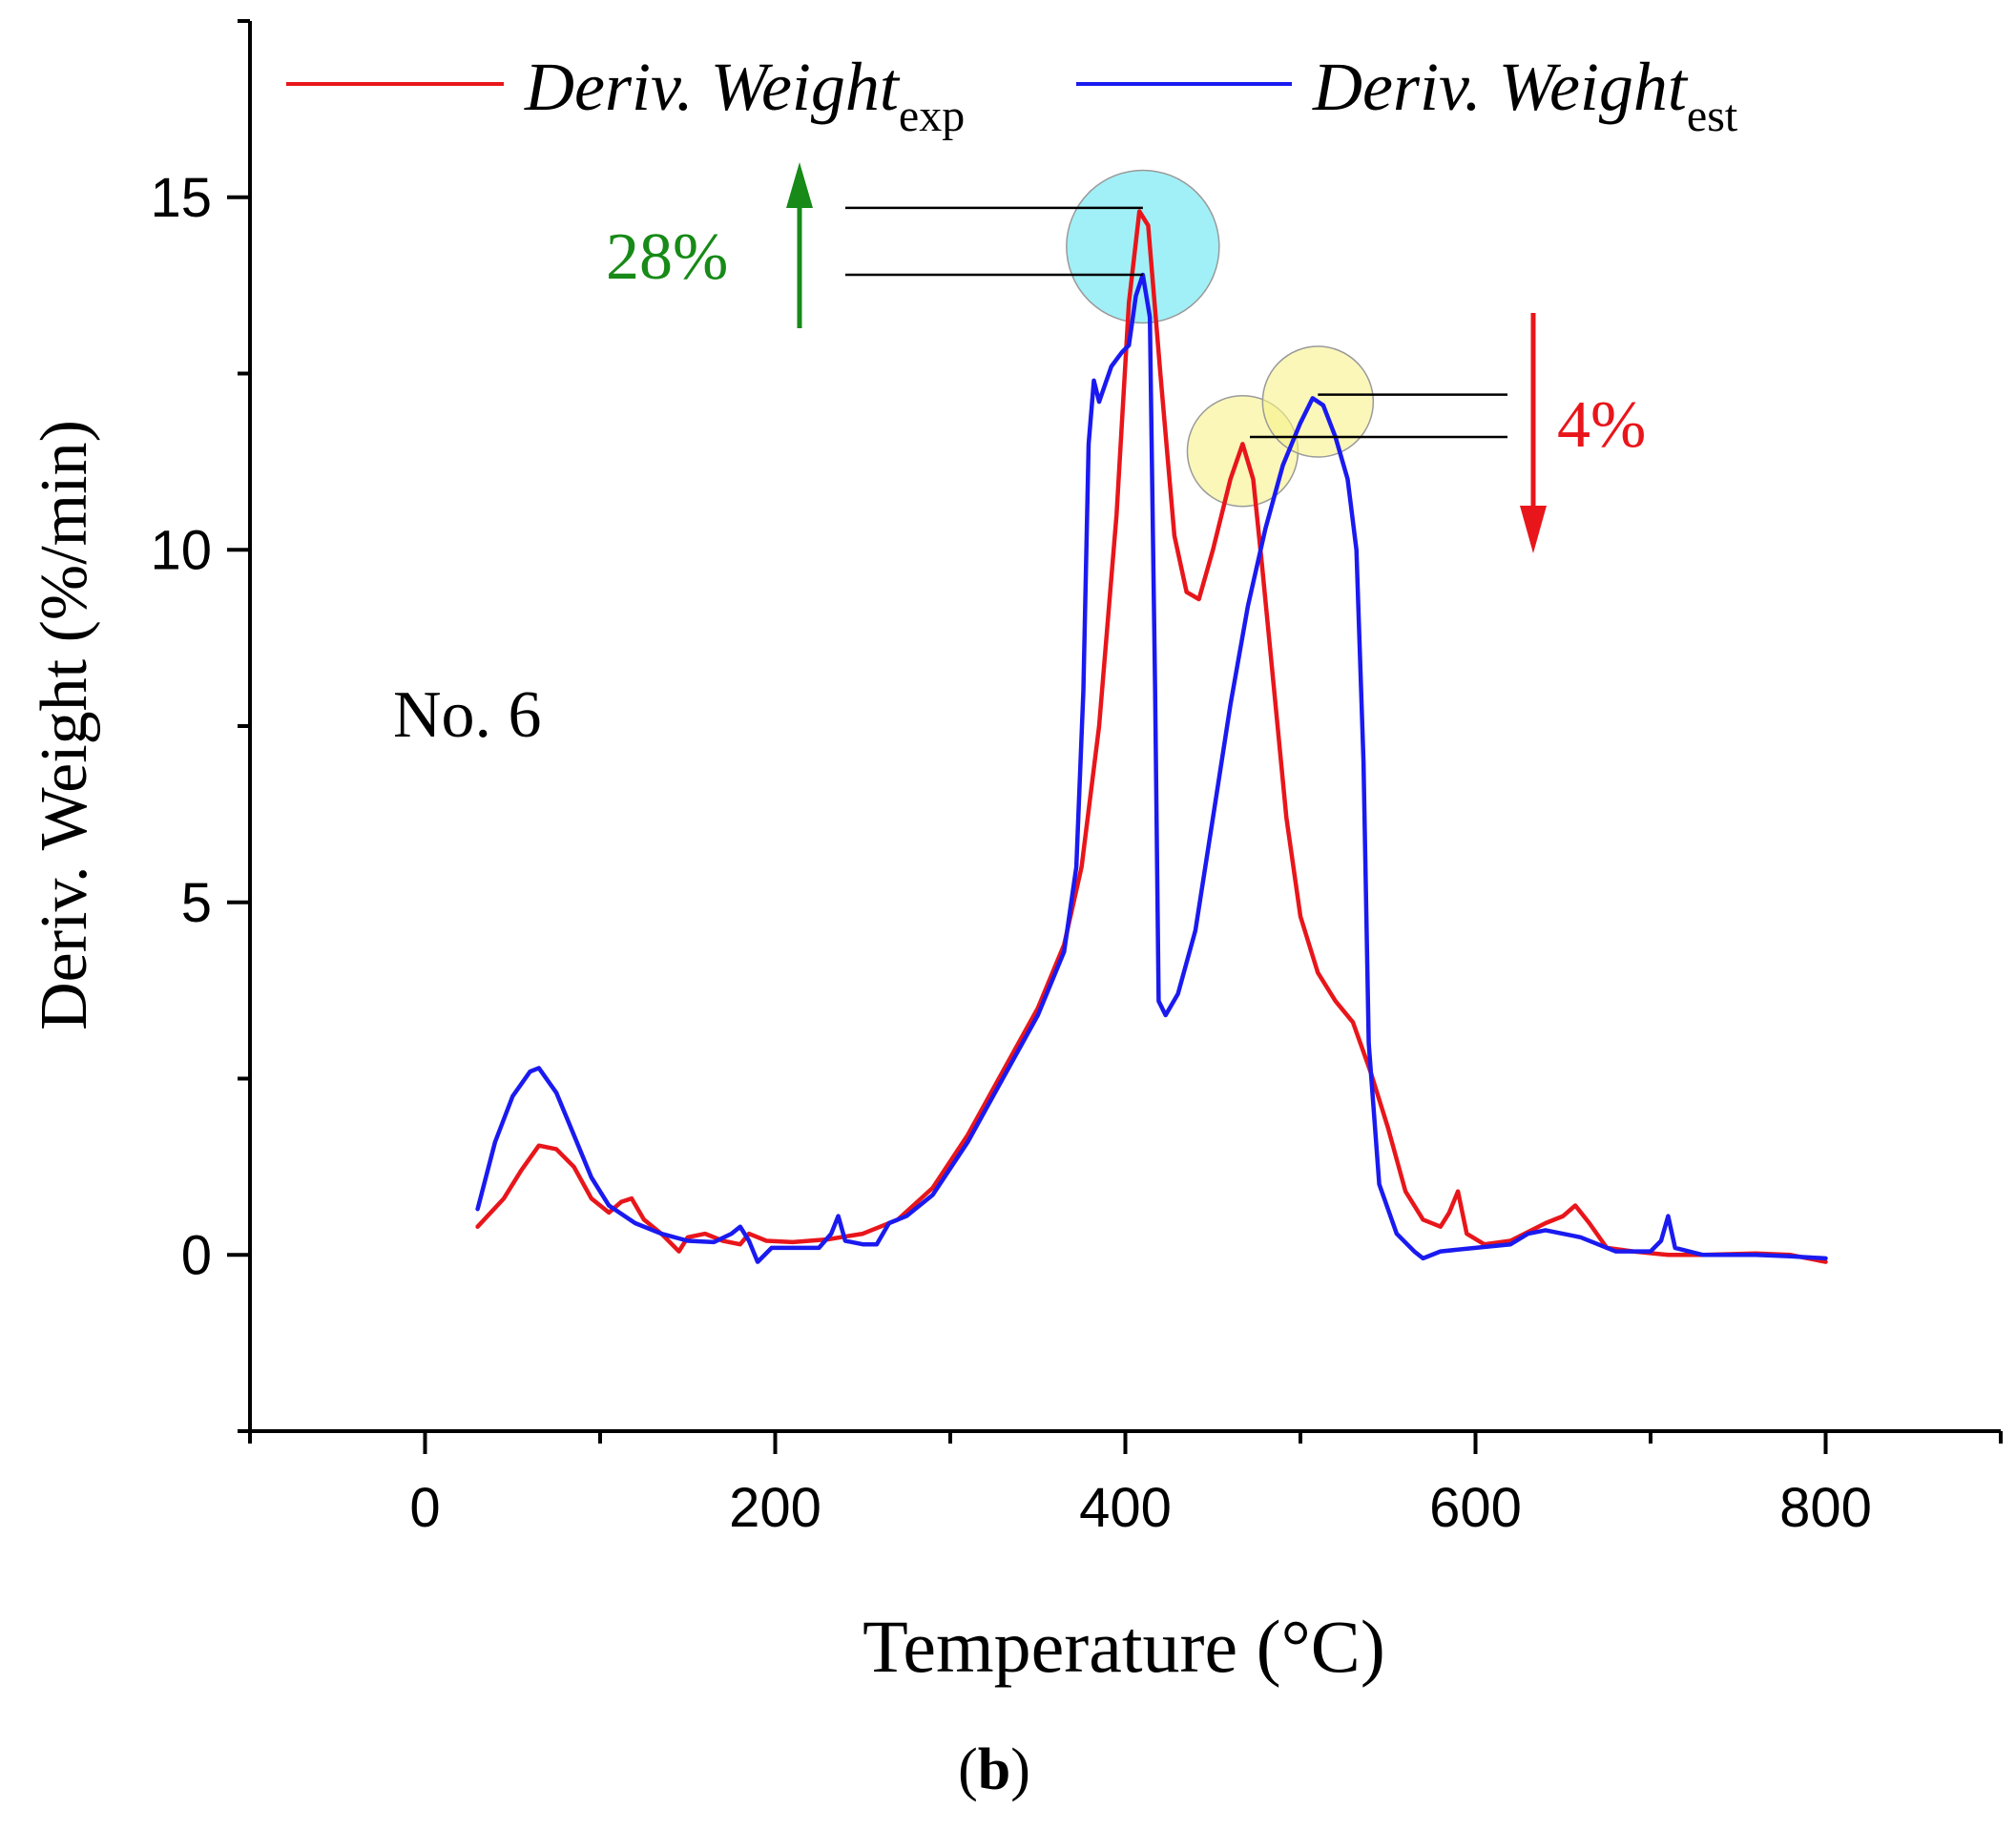  Describe the element at coordinates (1601, 425) in the screenshot. I see `decrease-percent-label: 4%` at that location.